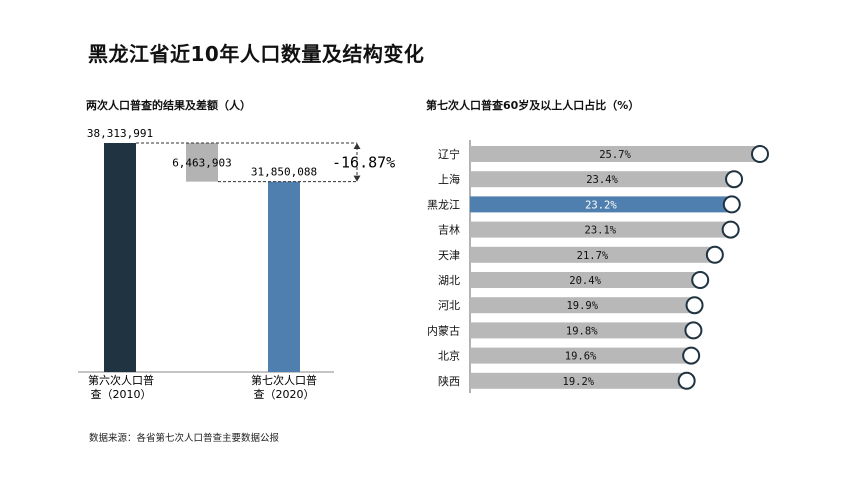  I want to click on page-title: 黑龙江省近10年人口数量及结构变化, so click(256, 54).